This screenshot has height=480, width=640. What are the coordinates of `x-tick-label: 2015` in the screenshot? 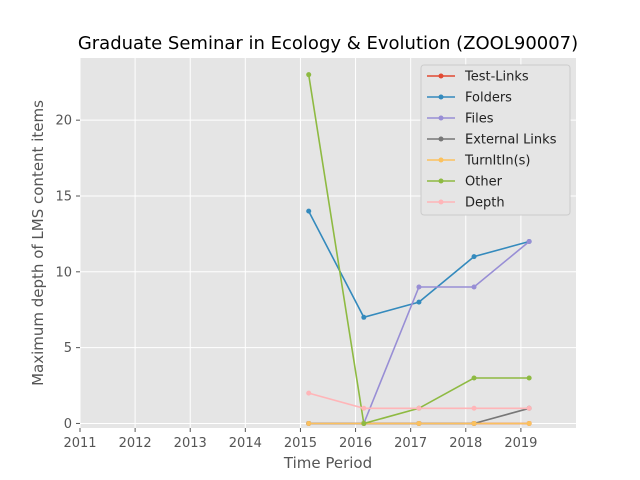 It's located at (300, 443).